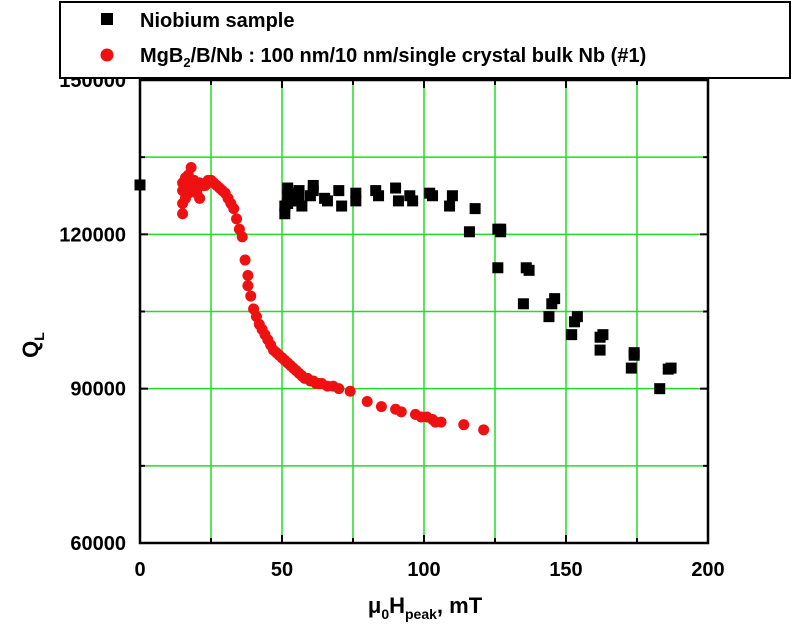 The image size is (792, 628). What do you see at coordinates (98, 390) in the screenshot?
I see `y-tick-label: 90000` at bounding box center [98, 390].